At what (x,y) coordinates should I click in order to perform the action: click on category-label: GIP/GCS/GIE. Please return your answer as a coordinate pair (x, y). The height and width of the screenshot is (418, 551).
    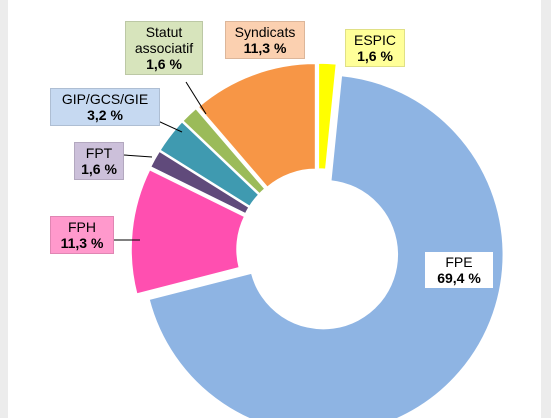
    Looking at the image, I should click on (105, 99).